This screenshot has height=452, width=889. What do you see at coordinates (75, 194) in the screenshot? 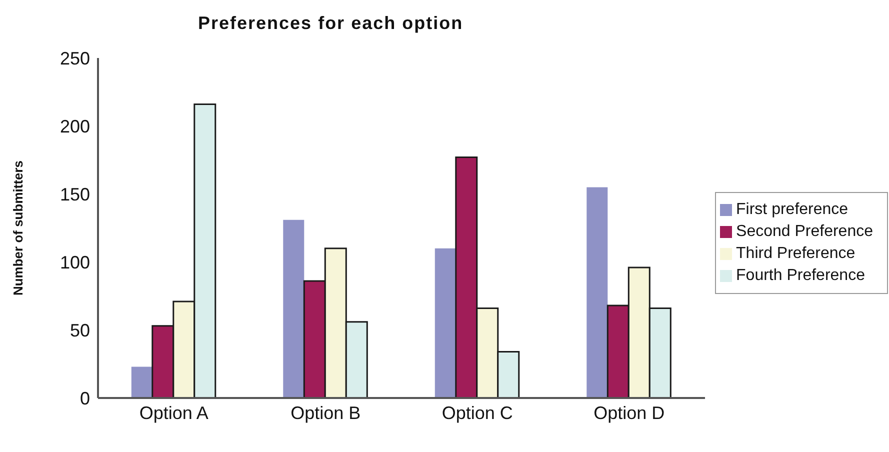
I see `y-tick-label: 150` at bounding box center [75, 194].